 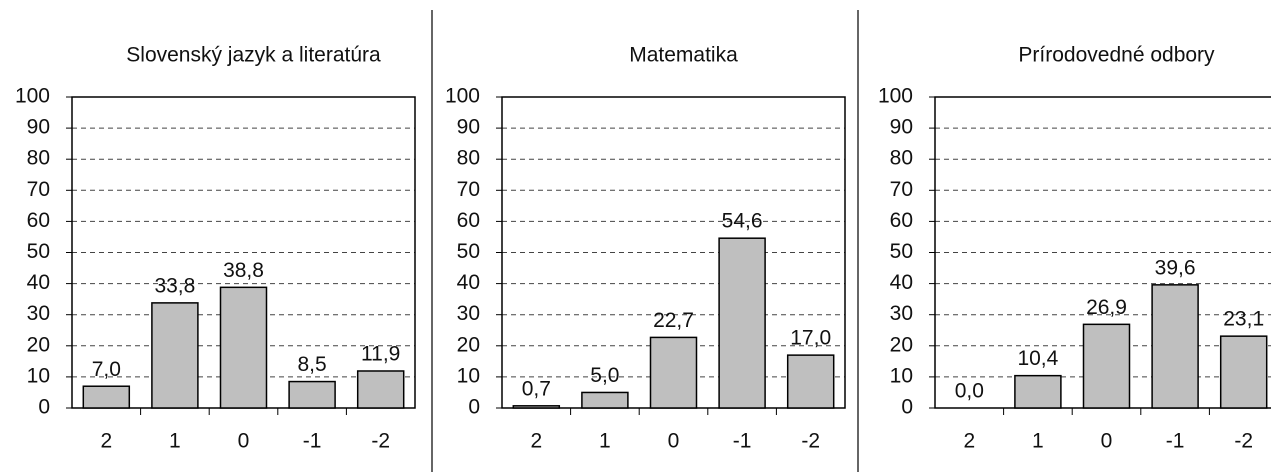 What do you see at coordinates (380, 354) in the screenshot?
I see `value-label: 11,9` at bounding box center [380, 354].